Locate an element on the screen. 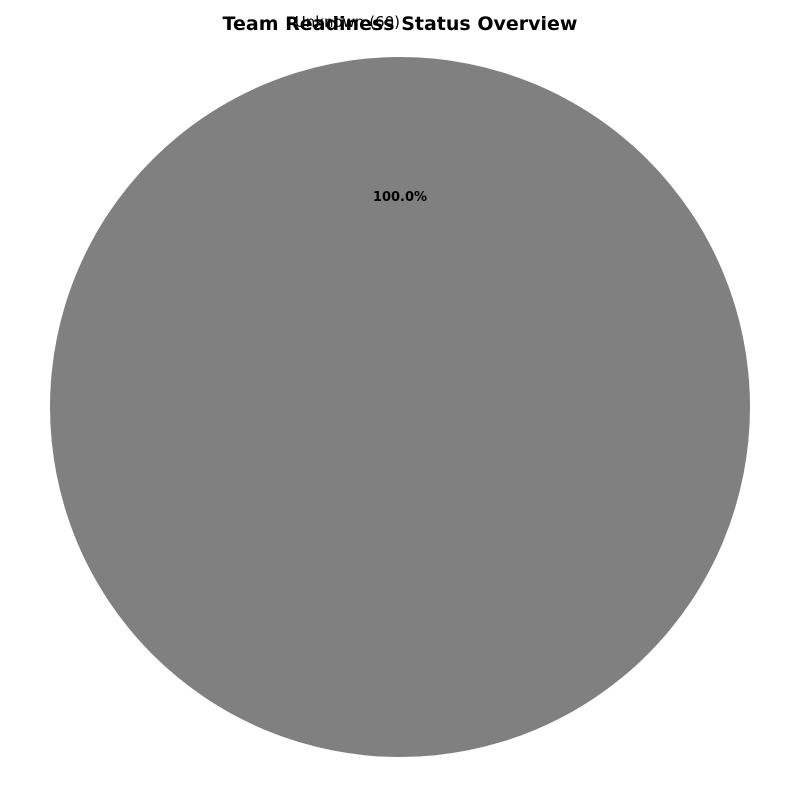  chart-title: Team Readiness Status Overview is located at coordinates (400, 24).